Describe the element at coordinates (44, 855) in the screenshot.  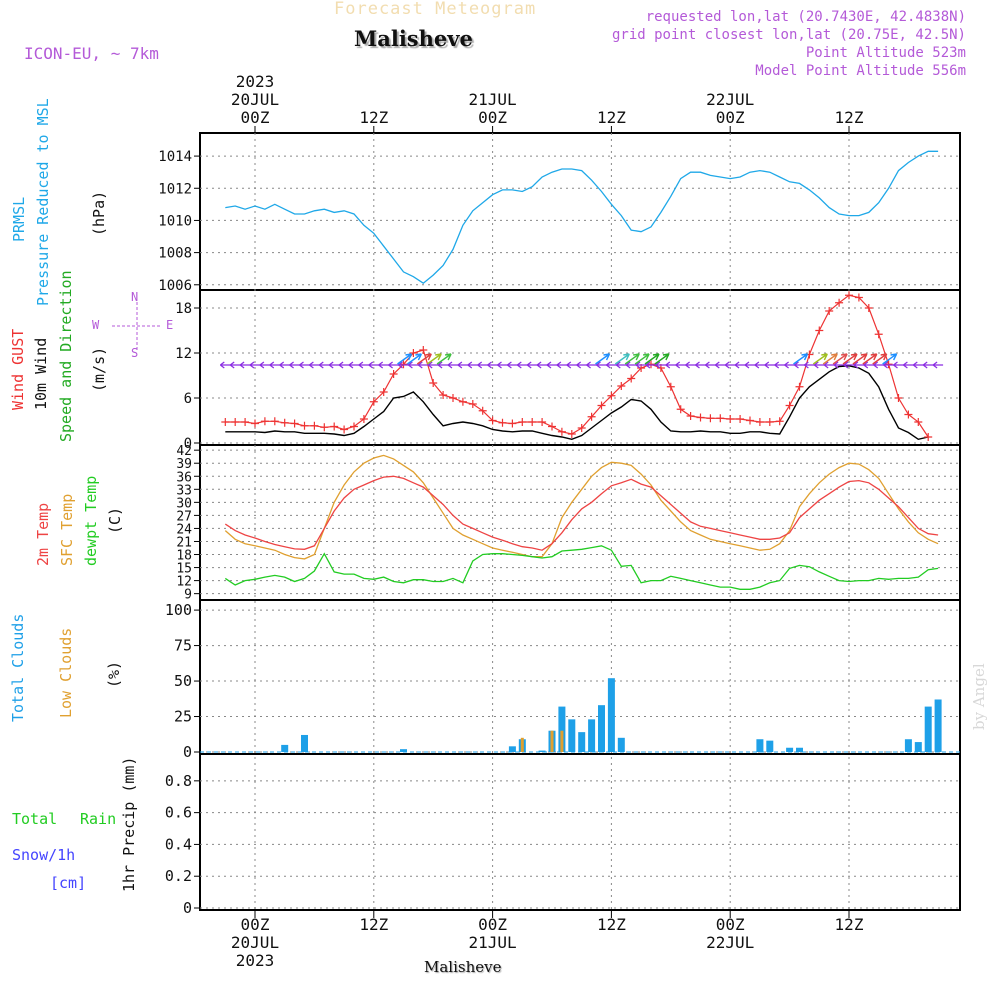
I see `precip-snow-label: Snow/1h` at that location.